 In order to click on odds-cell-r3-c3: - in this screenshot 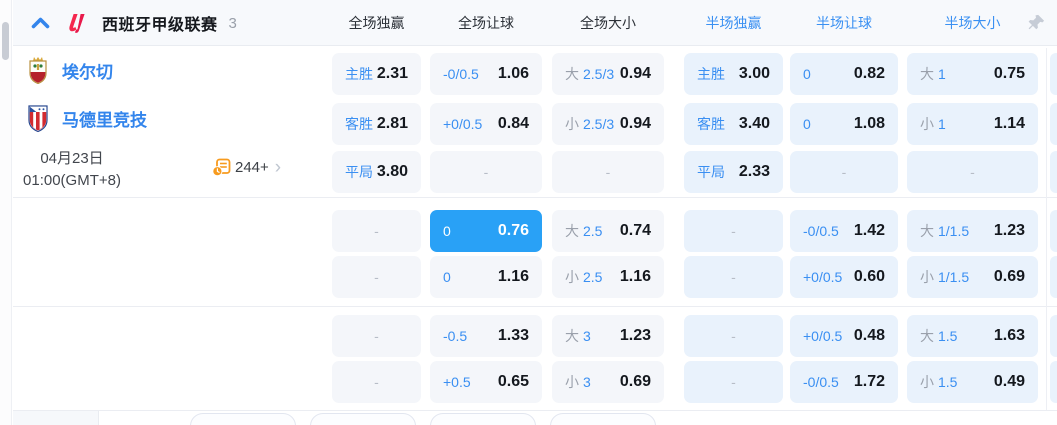, I will do `click(608, 172)`.